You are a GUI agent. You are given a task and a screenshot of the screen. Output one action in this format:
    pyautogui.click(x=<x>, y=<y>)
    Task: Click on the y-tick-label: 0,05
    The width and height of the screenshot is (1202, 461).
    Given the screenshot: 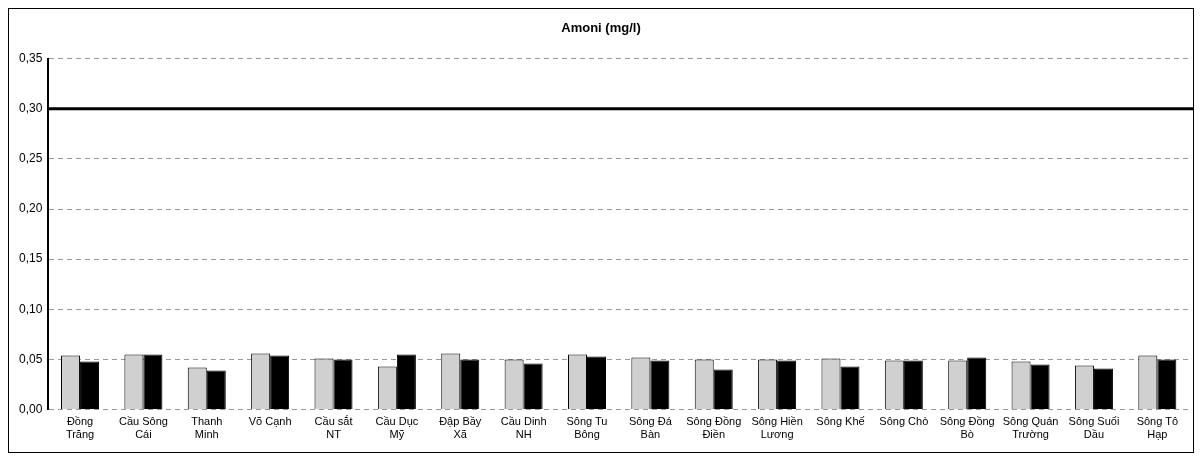 What is the action you would take?
    pyautogui.click(x=31, y=358)
    